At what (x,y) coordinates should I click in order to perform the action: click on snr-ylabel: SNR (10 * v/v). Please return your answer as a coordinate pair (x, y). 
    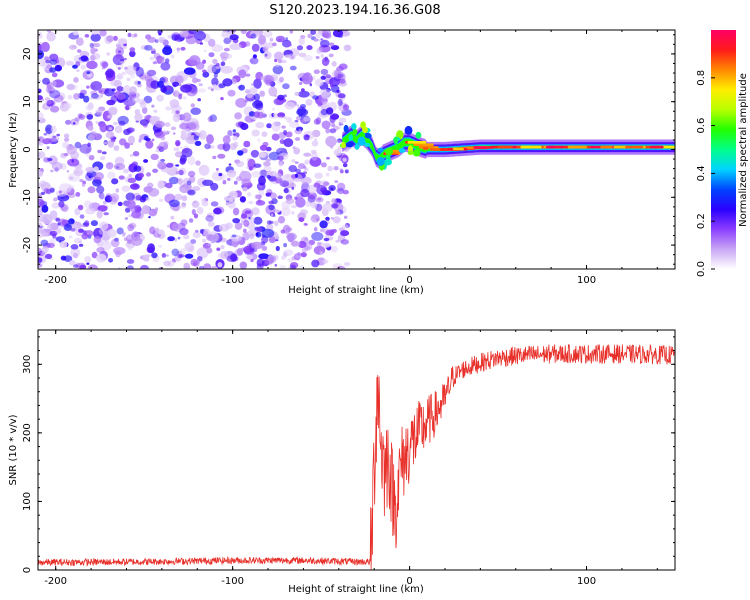
    Looking at the image, I should click on (13, 449).